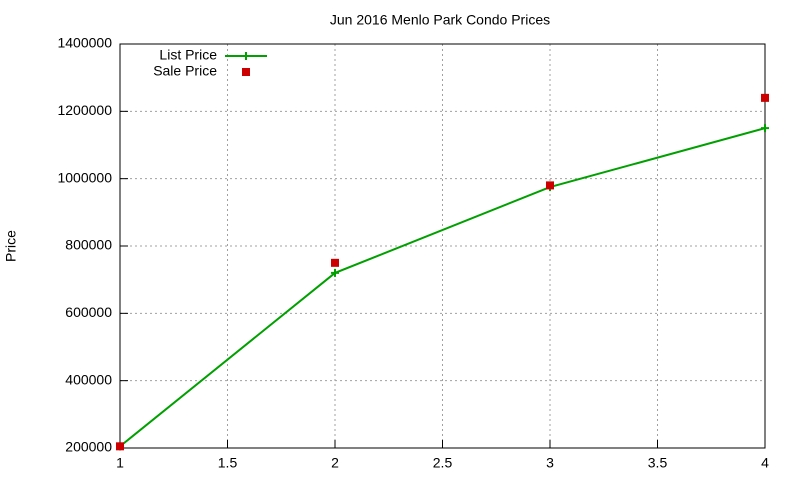 The width and height of the screenshot is (800, 480). I want to click on x-tick-label: 2, so click(335, 463).